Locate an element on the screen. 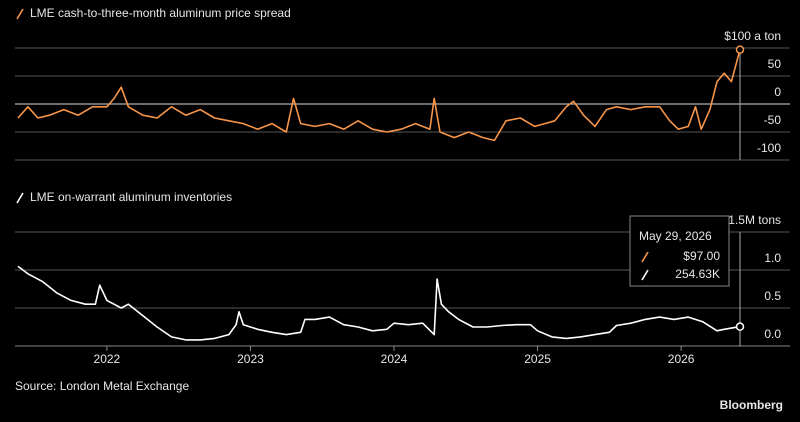 The height and width of the screenshot is (422, 800). tooltip-value: 254.63K is located at coordinates (697, 274).